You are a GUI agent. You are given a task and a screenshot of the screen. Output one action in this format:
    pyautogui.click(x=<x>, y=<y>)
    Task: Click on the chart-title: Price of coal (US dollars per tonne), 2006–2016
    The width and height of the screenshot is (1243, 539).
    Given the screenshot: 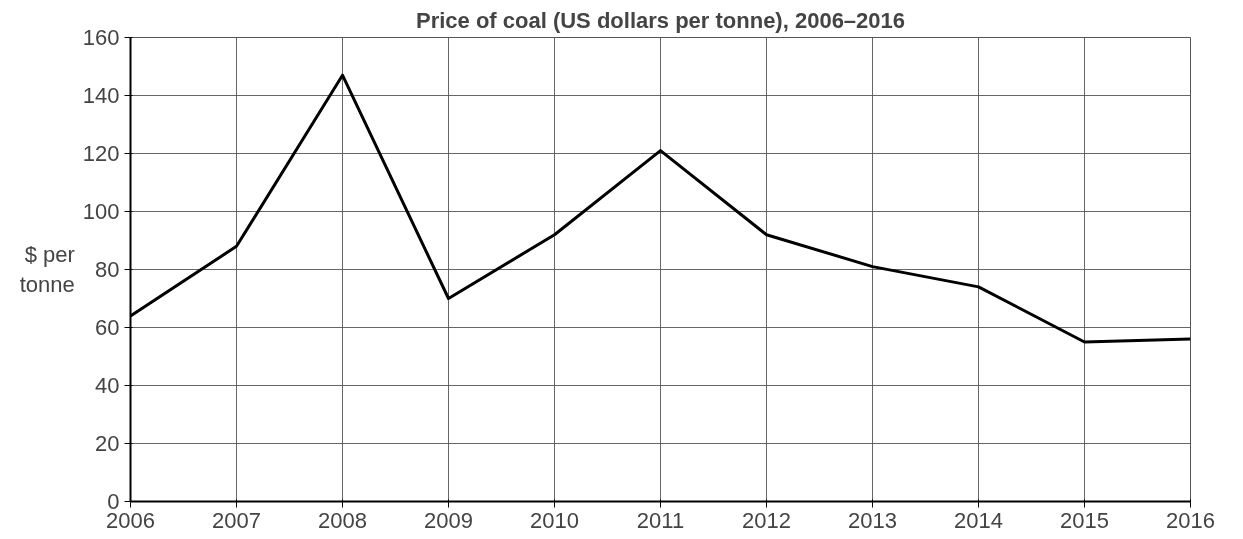 What is the action you would take?
    pyautogui.click(x=660, y=20)
    